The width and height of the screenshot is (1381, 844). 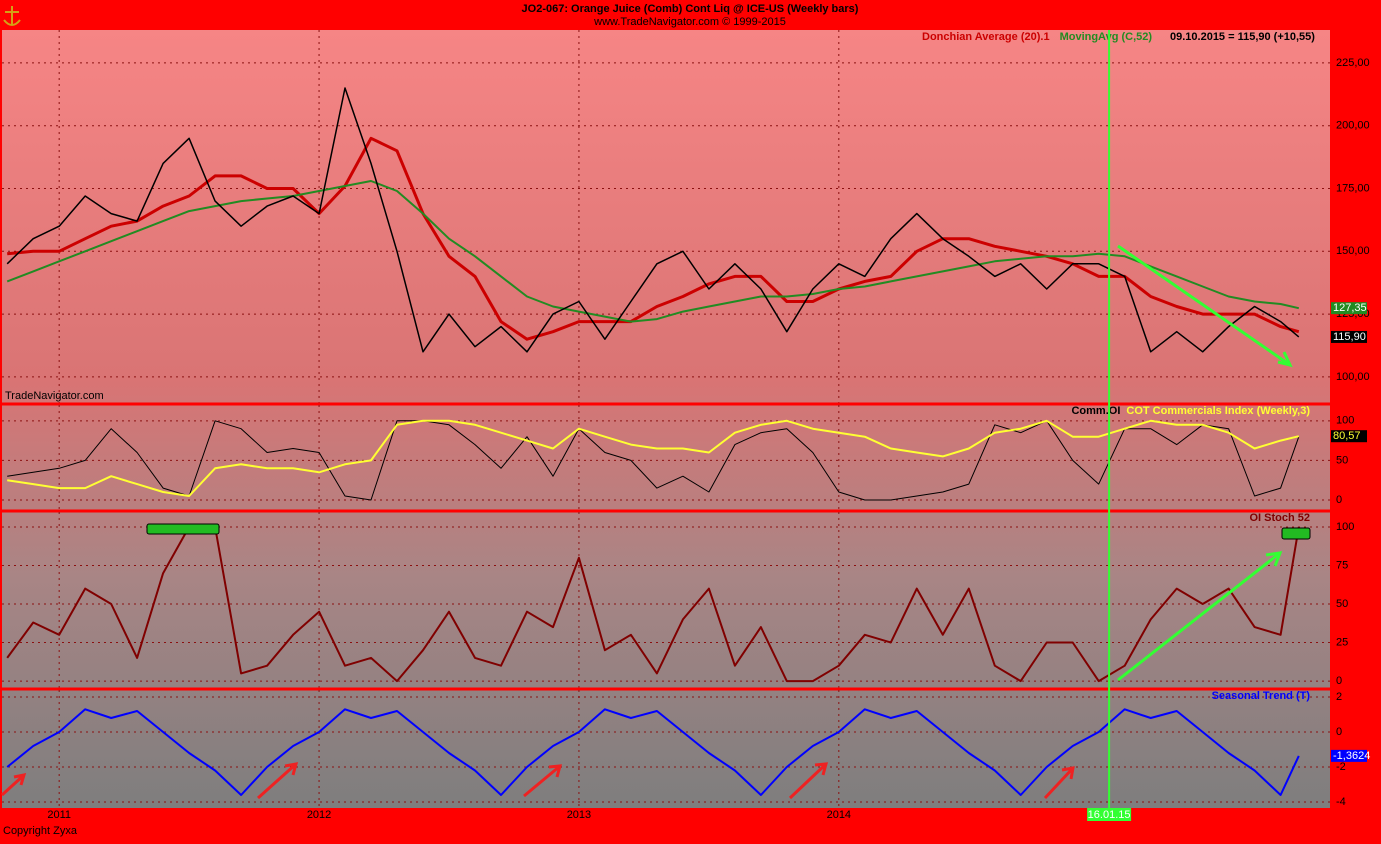 What do you see at coordinates (59, 815) in the screenshot?
I see `x-tick-label: 2011` at bounding box center [59, 815].